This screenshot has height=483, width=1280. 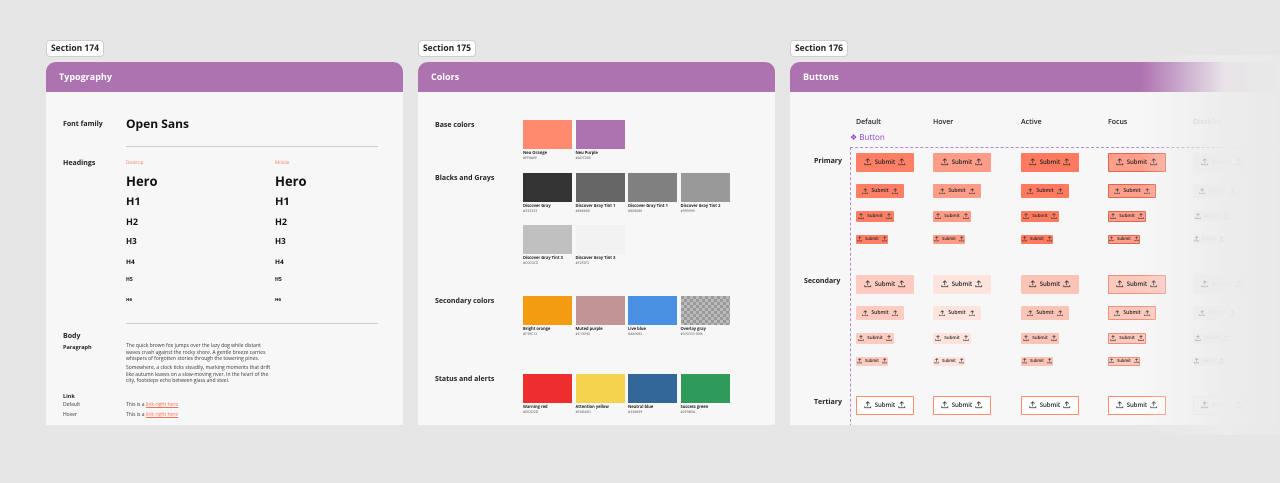 I want to click on state-label: Hover, so click(x=943, y=122).